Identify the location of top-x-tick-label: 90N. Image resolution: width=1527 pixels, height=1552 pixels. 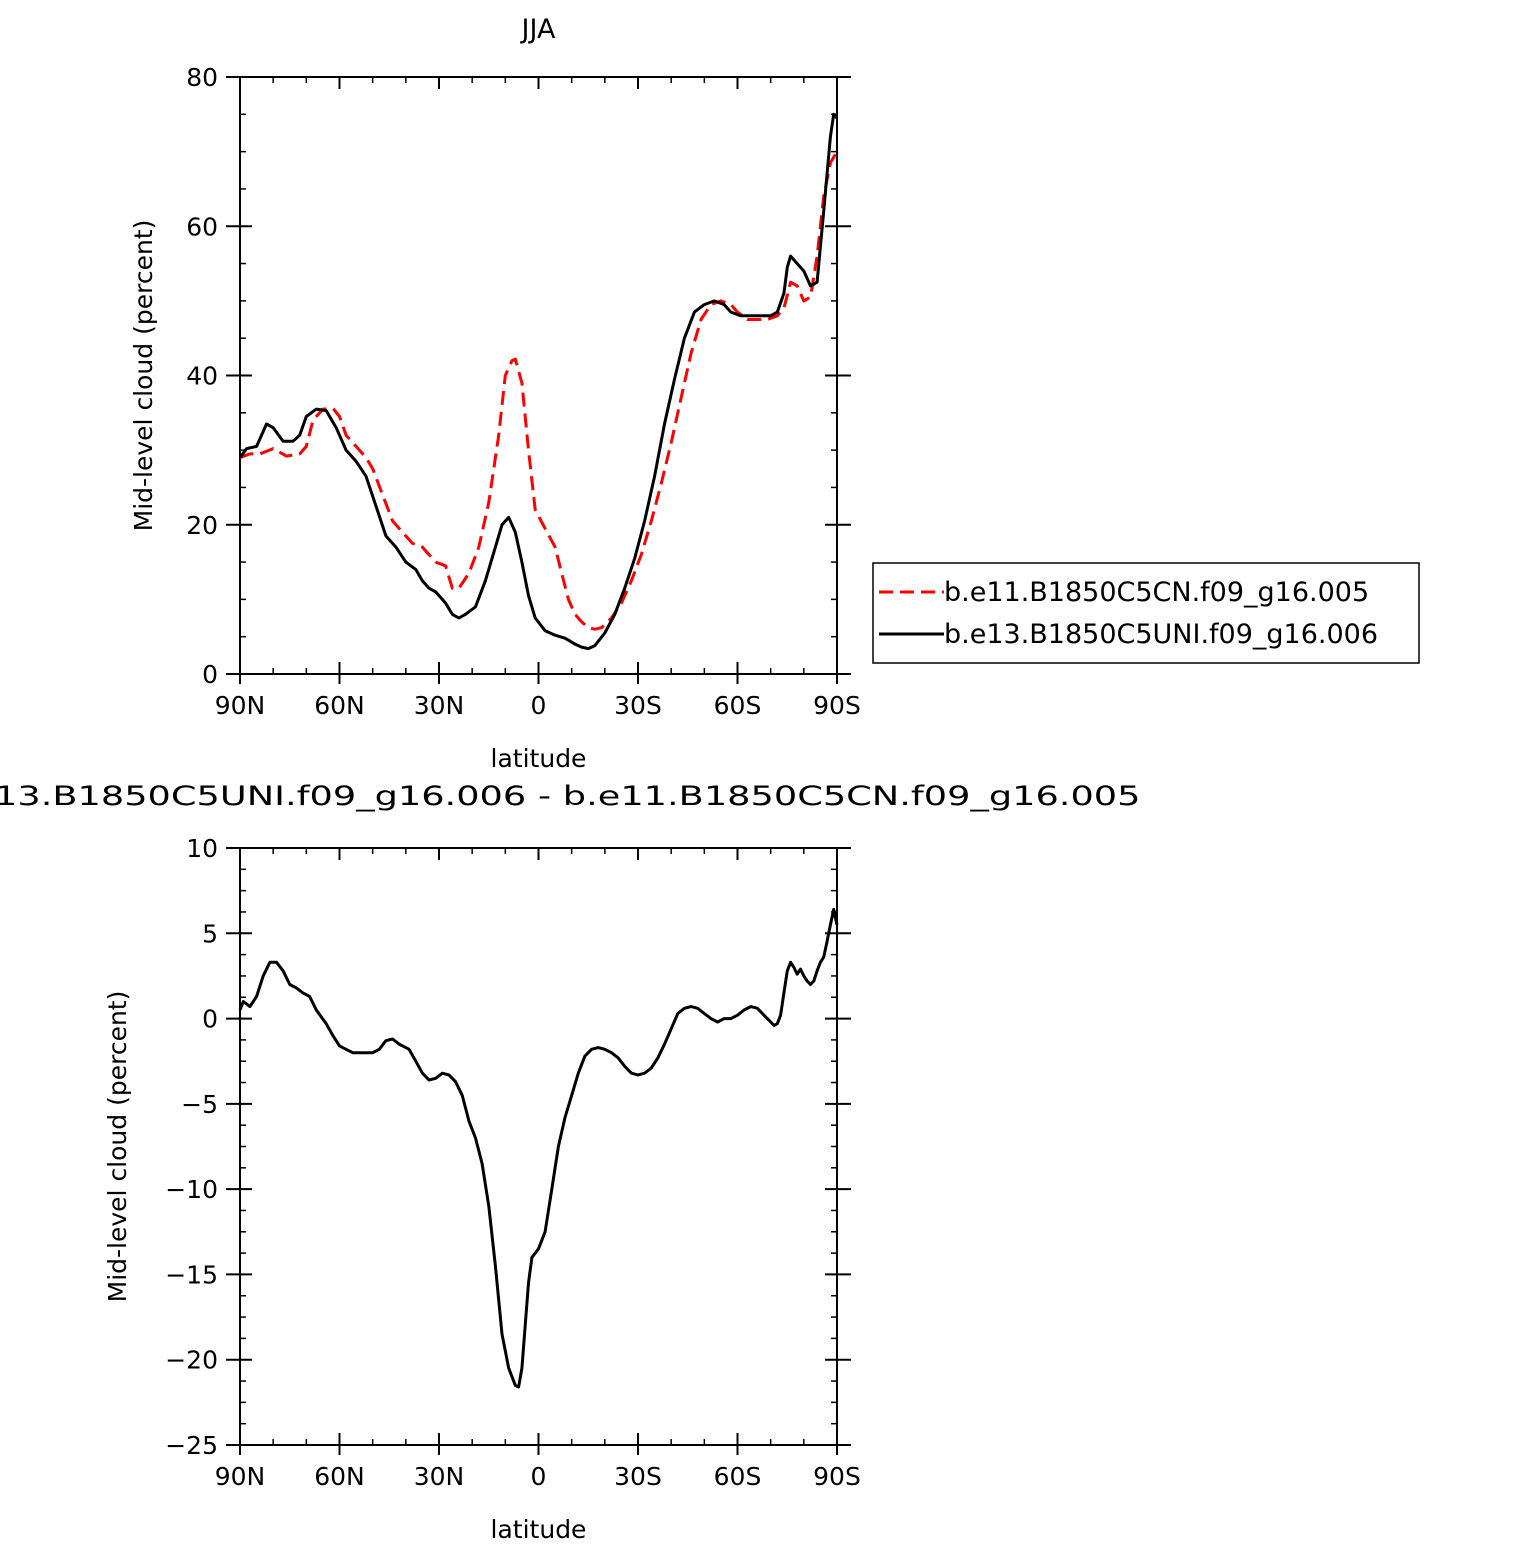
(240, 705).